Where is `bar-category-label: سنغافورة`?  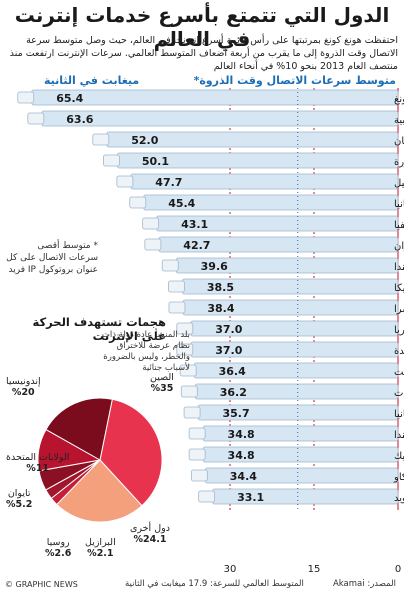
bar-category-label: سنغافورة is located at coordinates (399, 162).